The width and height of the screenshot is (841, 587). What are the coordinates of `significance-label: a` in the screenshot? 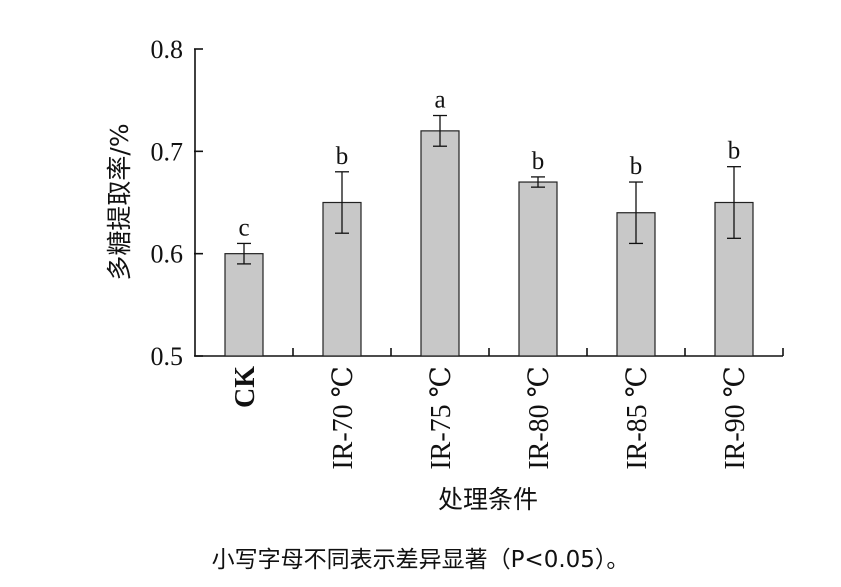 It's located at (439, 100).